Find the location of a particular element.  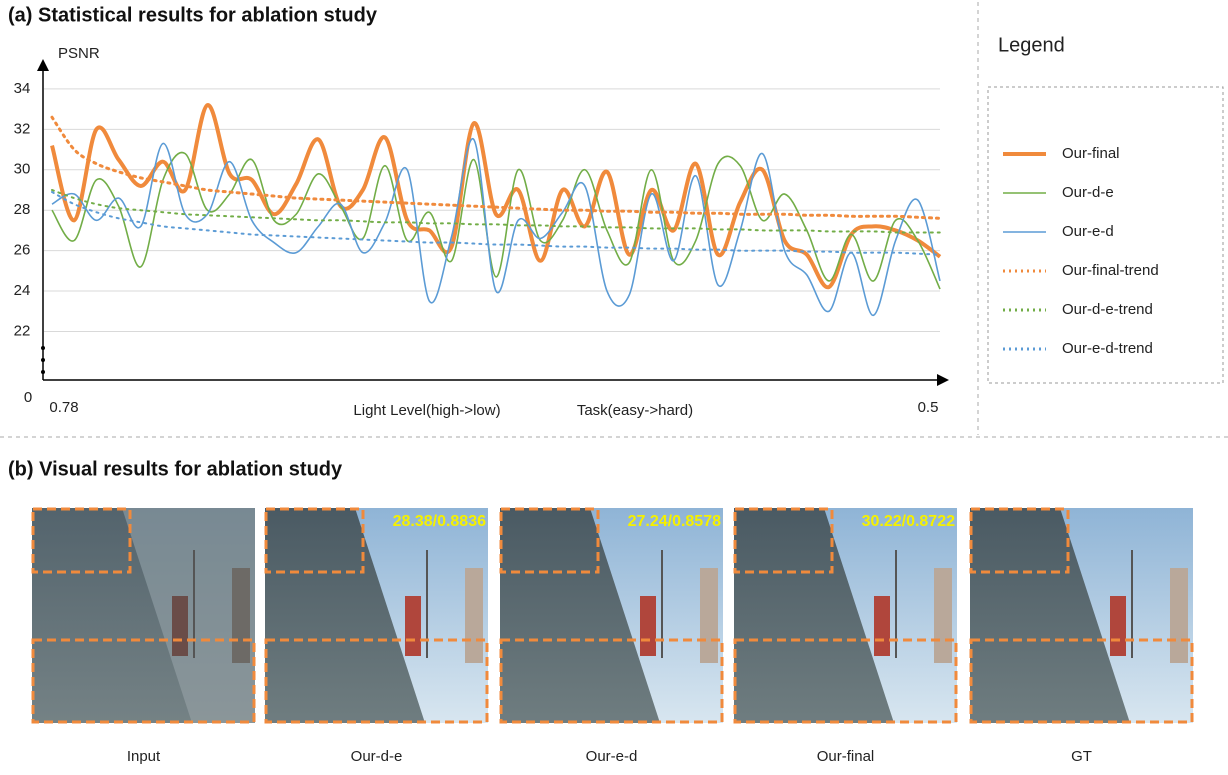

y-tick-label: 30 is located at coordinates (22, 169).